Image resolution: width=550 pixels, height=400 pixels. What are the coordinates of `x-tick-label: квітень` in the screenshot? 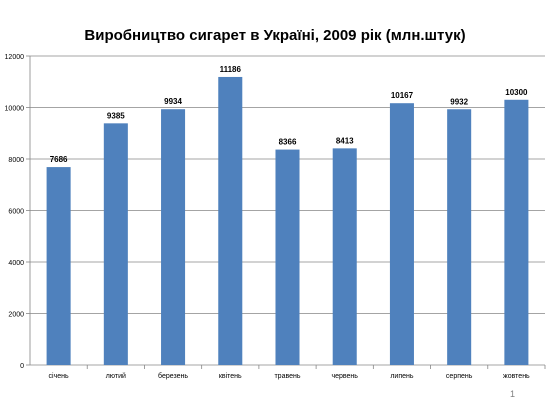 It's located at (230, 376).